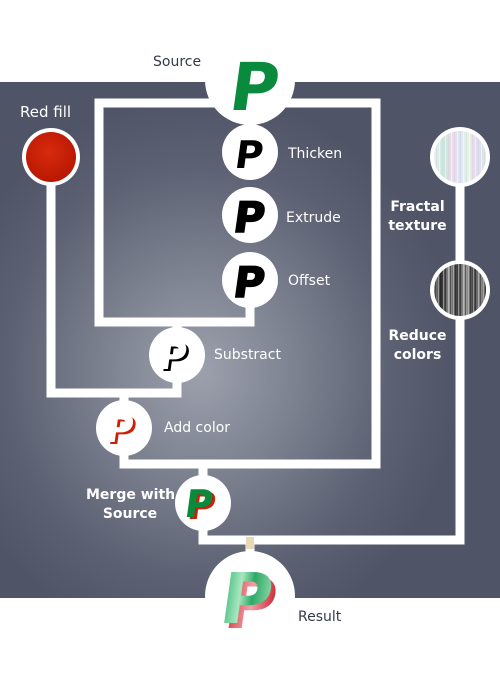 The width and height of the screenshot is (500, 675). What do you see at coordinates (202, 507) in the screenshot?
I see `merge-glyph-shadow: P` at bounding box center [202, 507].